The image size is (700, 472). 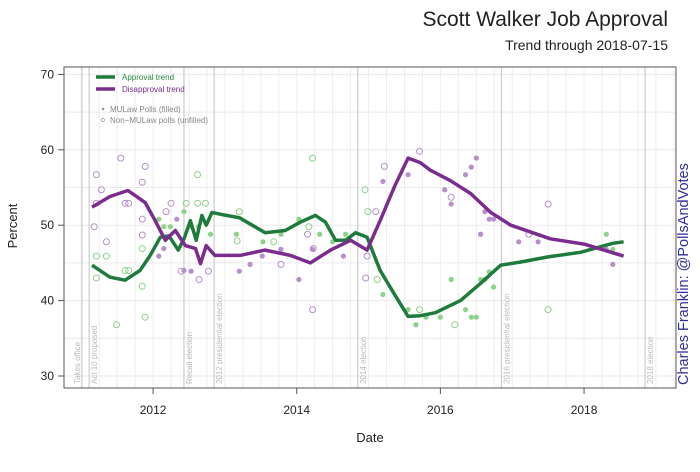 I want to click on event-label: 2016 presidential election, so click(x=506, y=338).